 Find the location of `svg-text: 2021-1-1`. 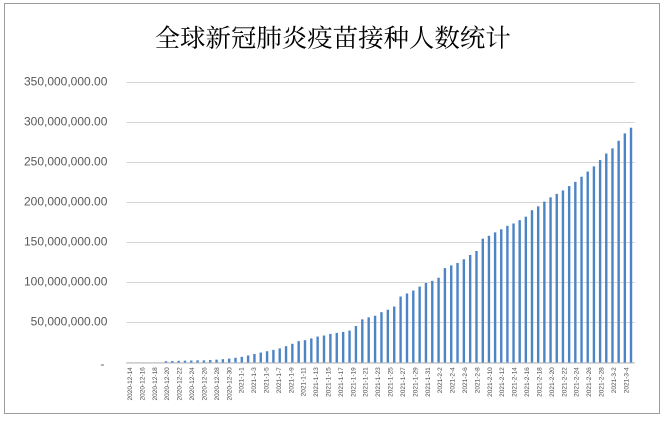

svg-text: 2021-1-1 is located at coordinates (242, 380).